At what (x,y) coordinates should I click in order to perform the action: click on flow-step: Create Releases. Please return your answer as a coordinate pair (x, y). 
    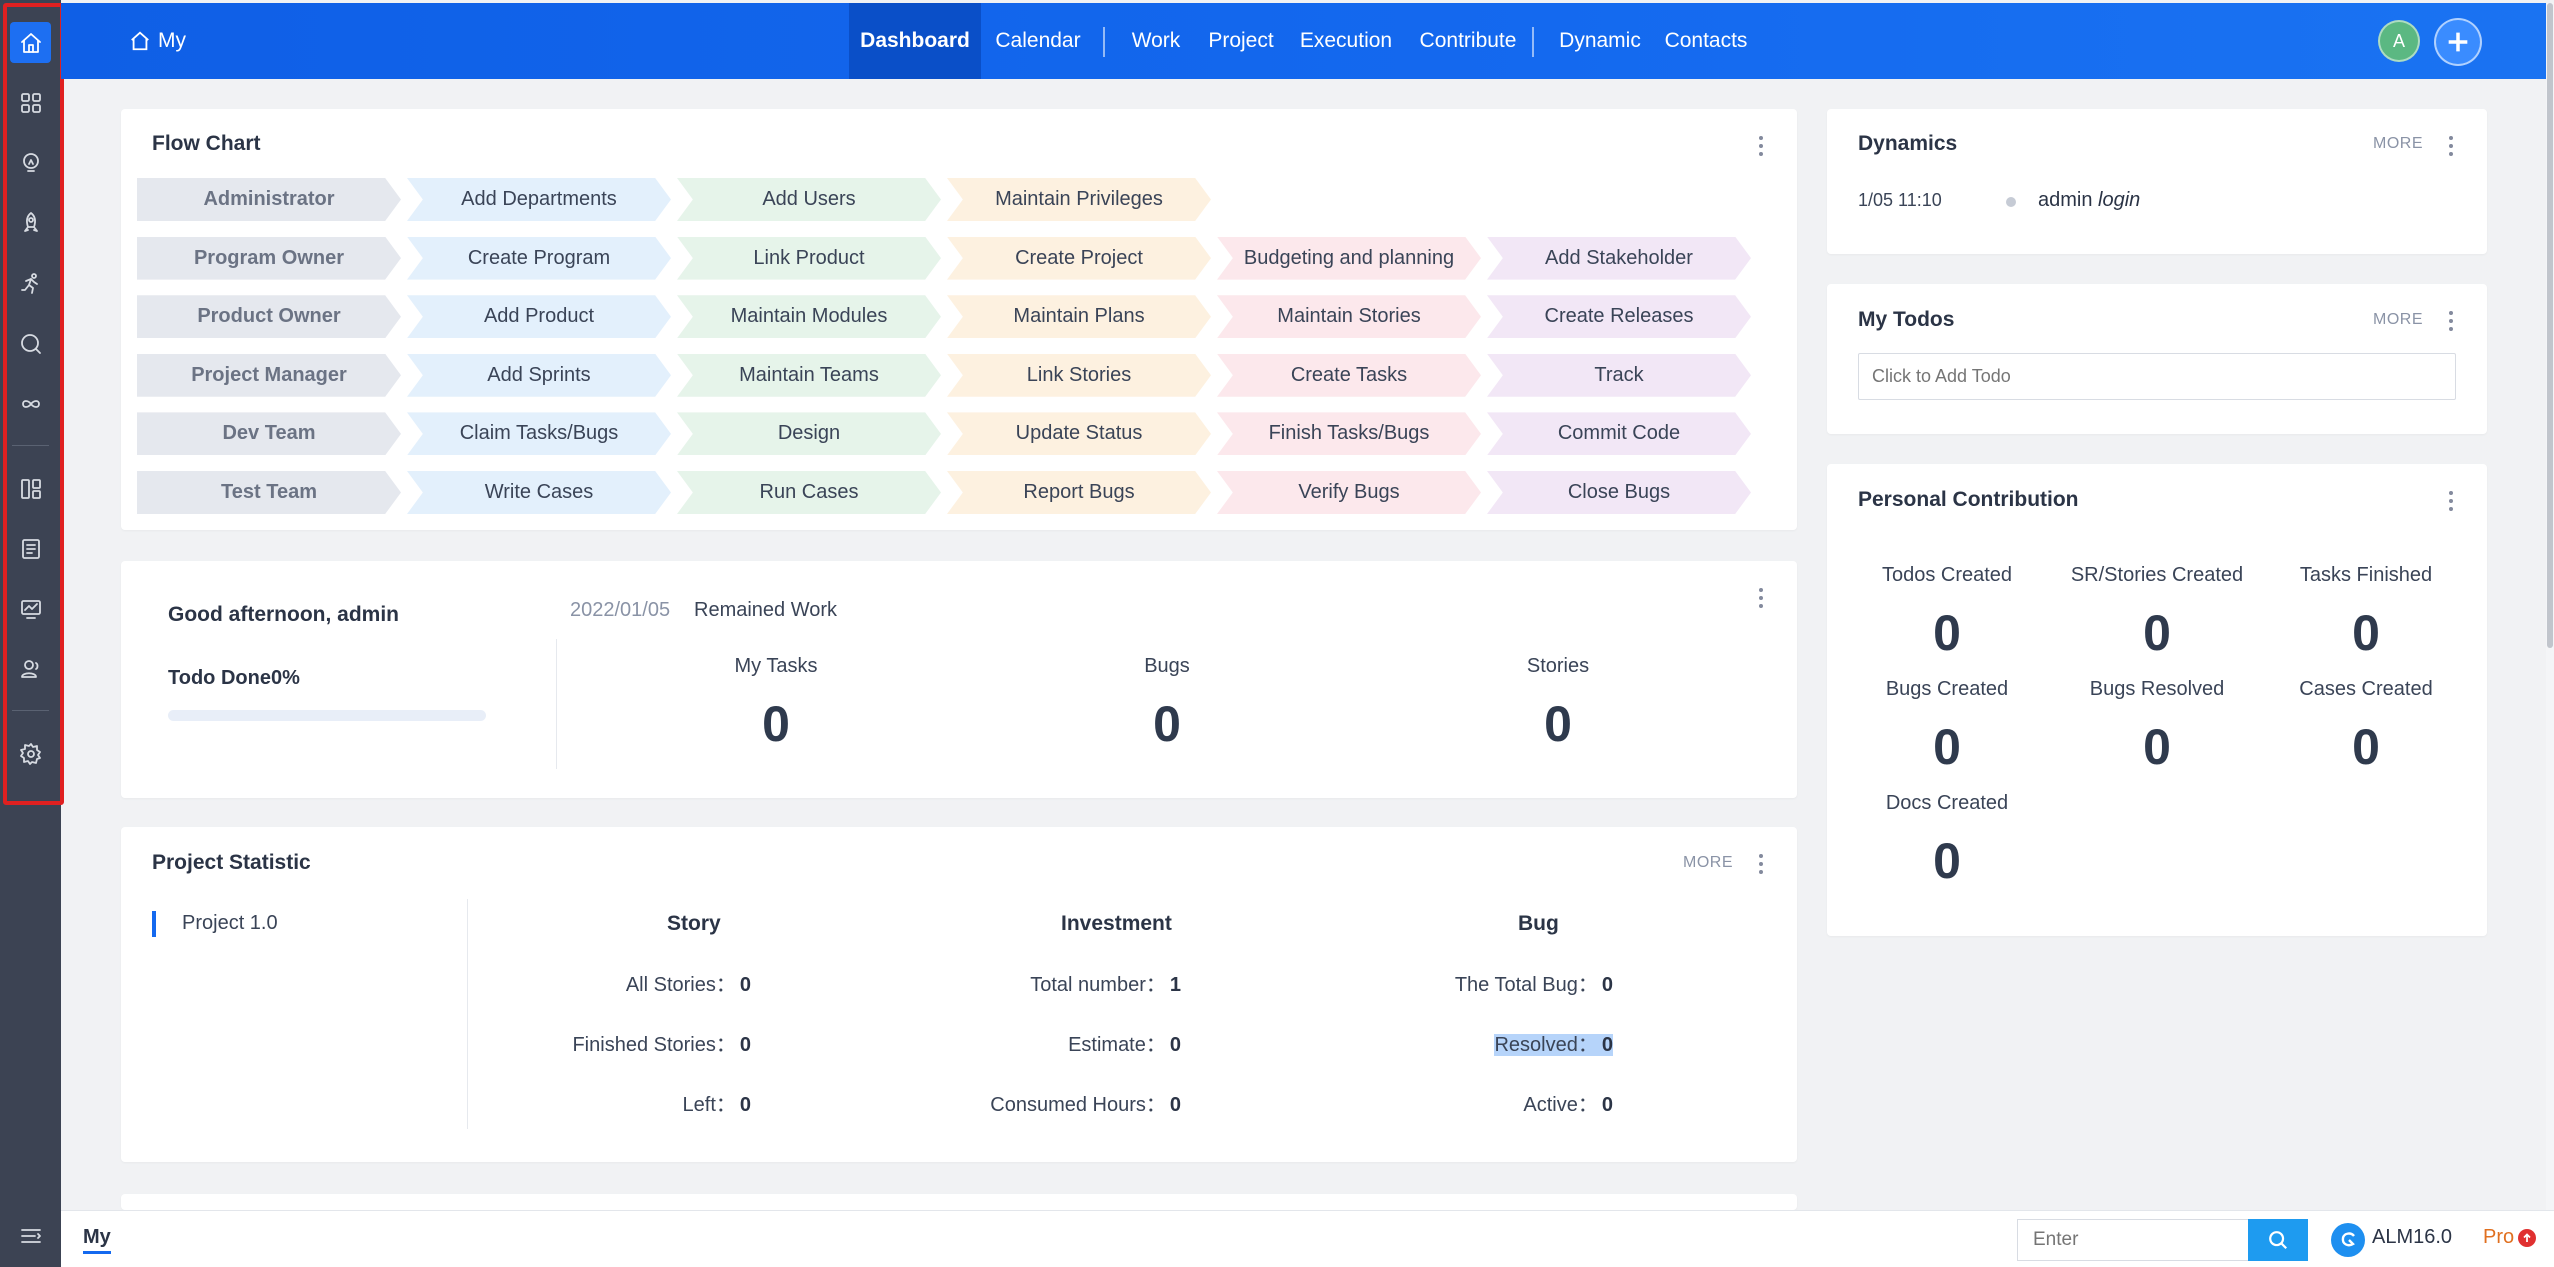
    Looking at the image, I should click on (1619, 317).